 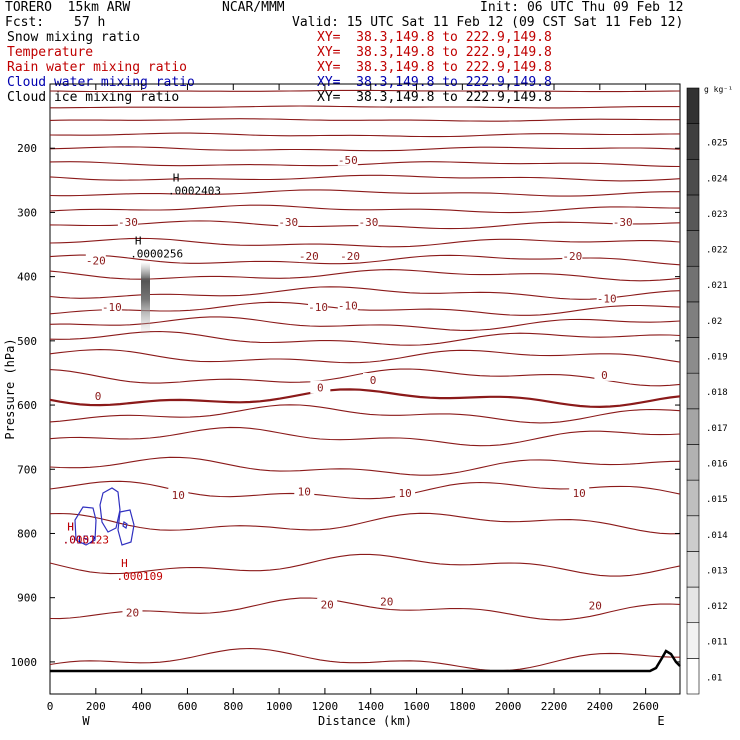 What do you see at coordinates (27, 212) in the screenshot?
I see `y-tick-label: 300` at bounding box center [27, 212].